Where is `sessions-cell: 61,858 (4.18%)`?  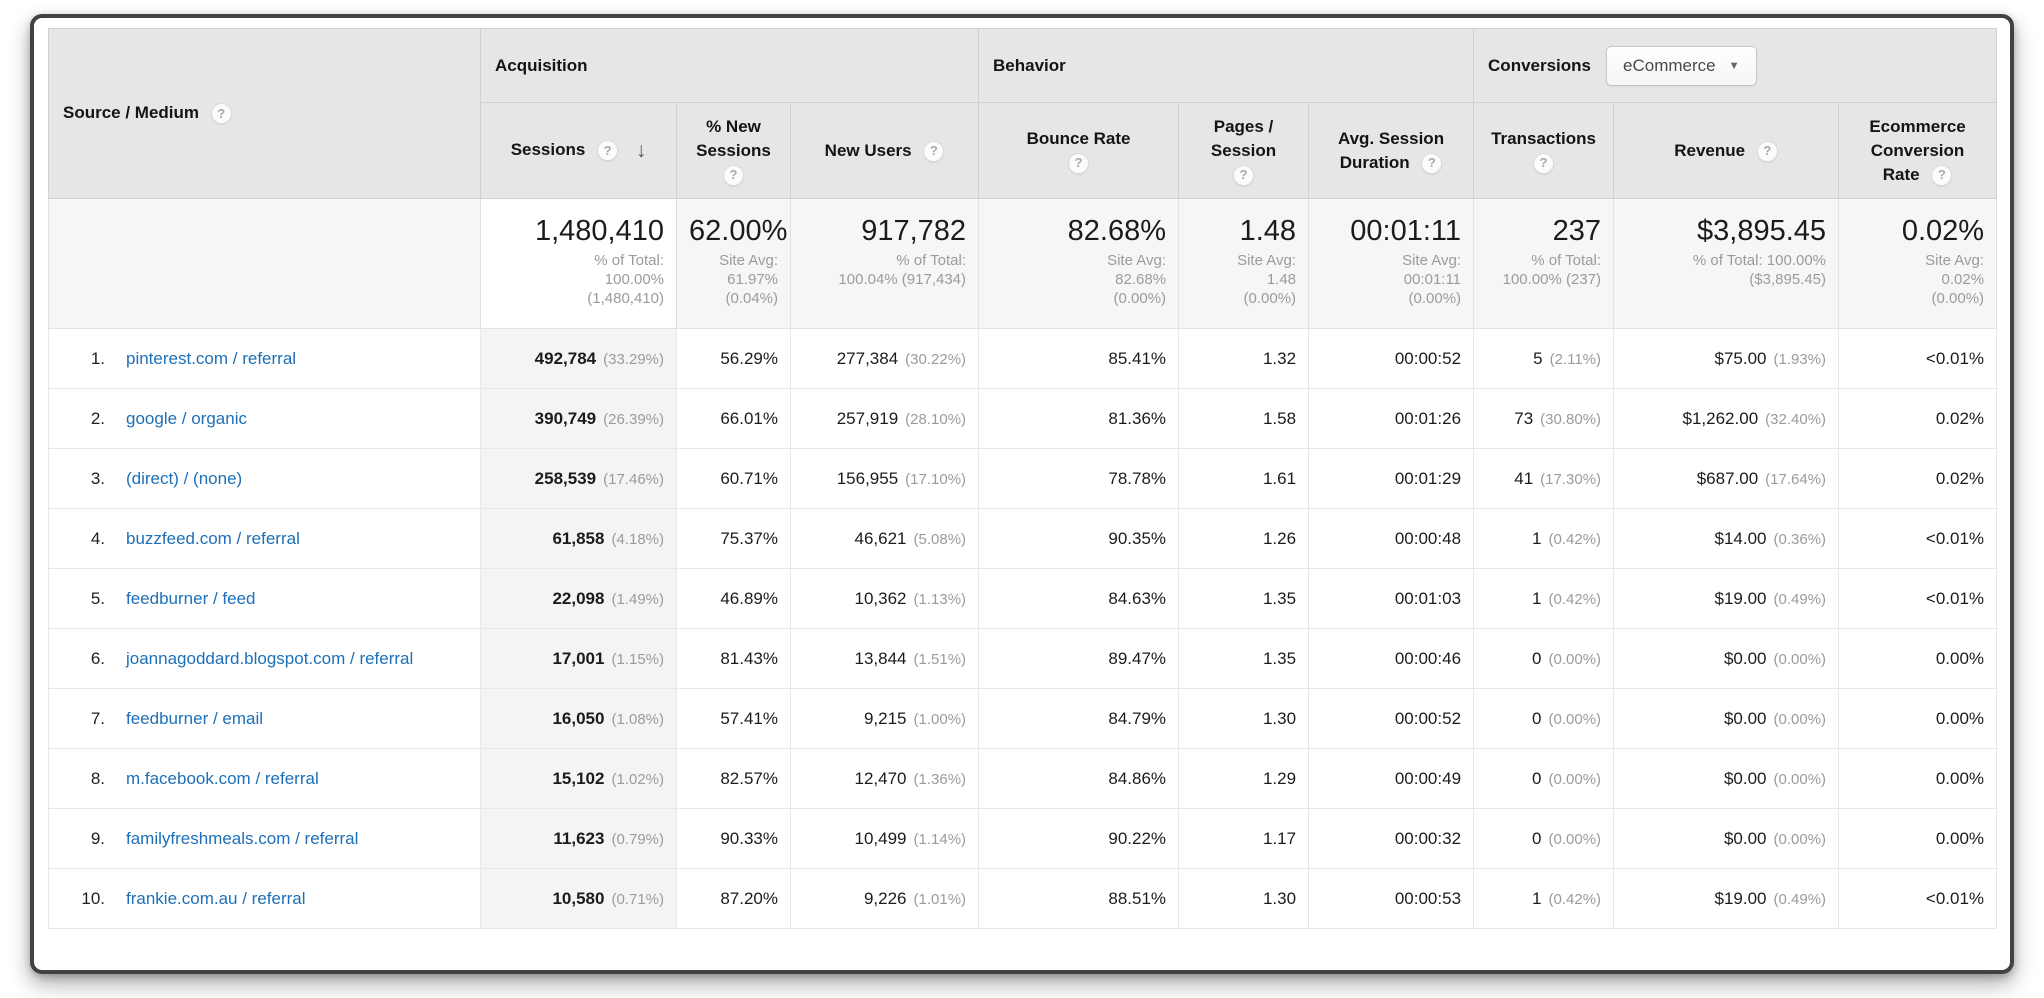 sessions-cell: 61,858 (4.18%) is located at coordinates (578, 538).